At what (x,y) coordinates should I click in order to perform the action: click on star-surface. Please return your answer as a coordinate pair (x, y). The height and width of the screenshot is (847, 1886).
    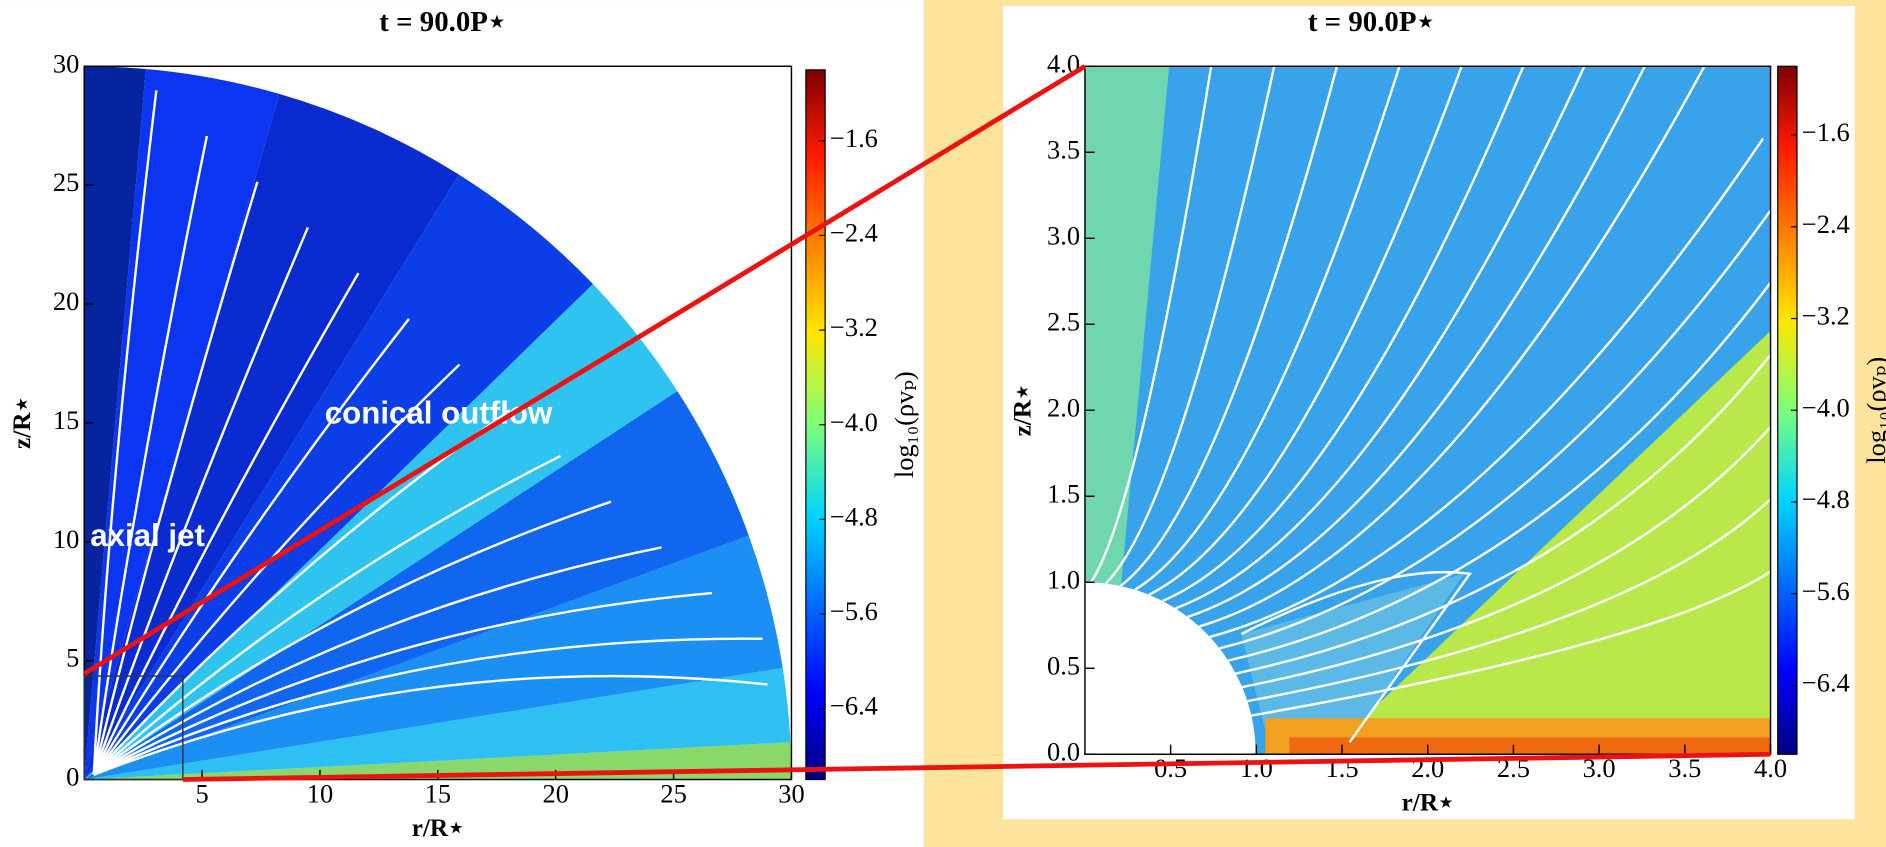
    Looking at the image, I should click on (1170, 668).